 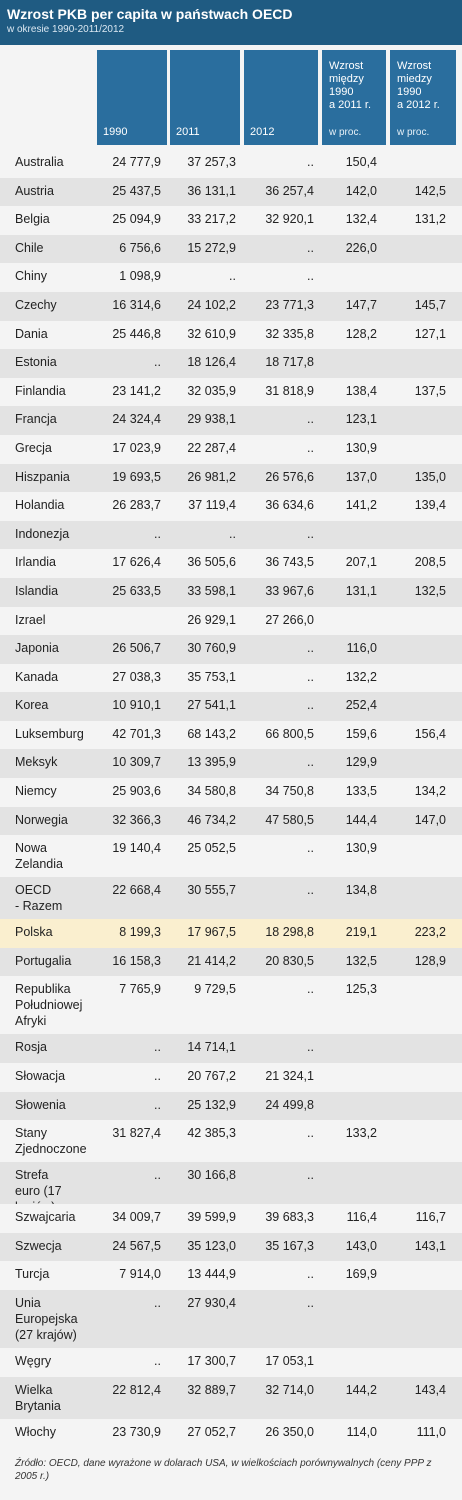 I want to click on value-1990: 8 199,3, so click(x=140, y=932).